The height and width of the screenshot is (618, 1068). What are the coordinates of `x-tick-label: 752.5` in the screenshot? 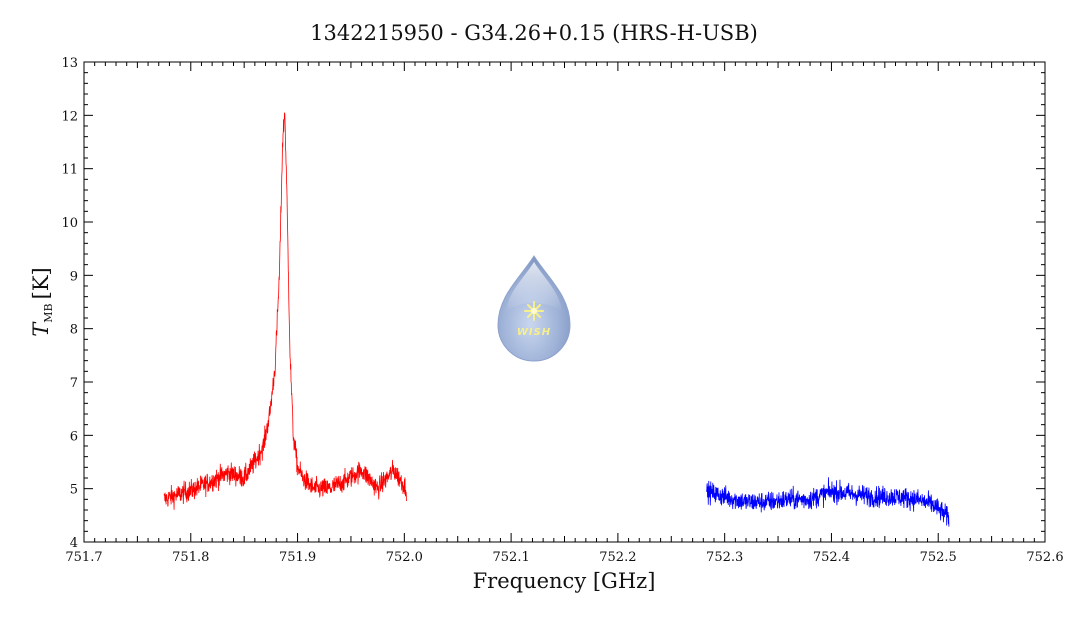 It's located at (938, 557).